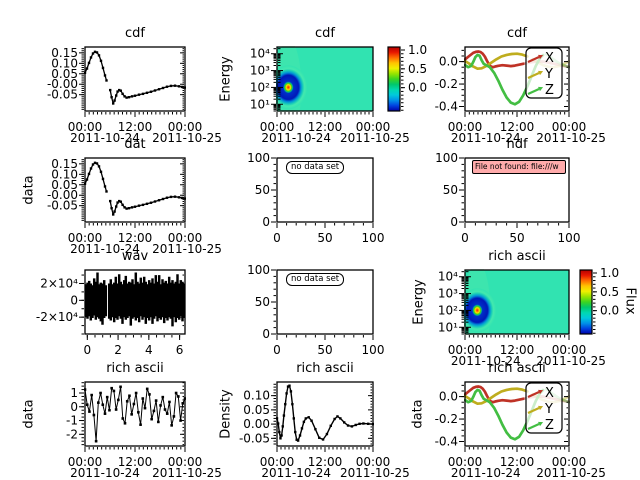  Describe the element at coordinates (72, 421) in the screenshot. I see `svg-text: -1` at that location.